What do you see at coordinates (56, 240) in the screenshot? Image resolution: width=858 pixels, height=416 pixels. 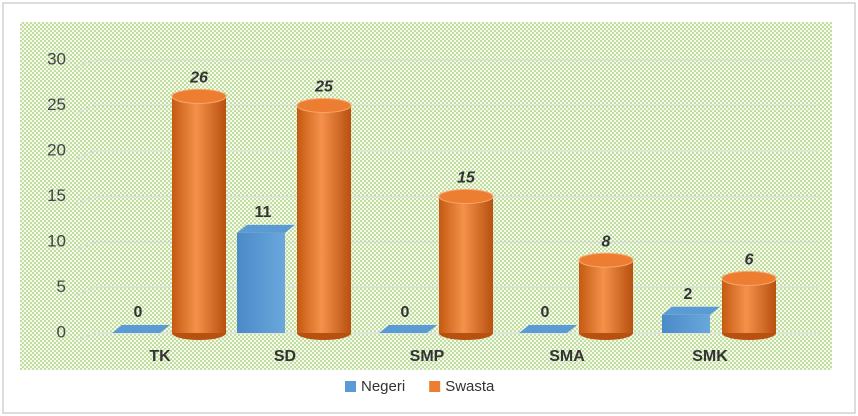 I see `y-tick-label: 10` at bounding box center [56, 240].